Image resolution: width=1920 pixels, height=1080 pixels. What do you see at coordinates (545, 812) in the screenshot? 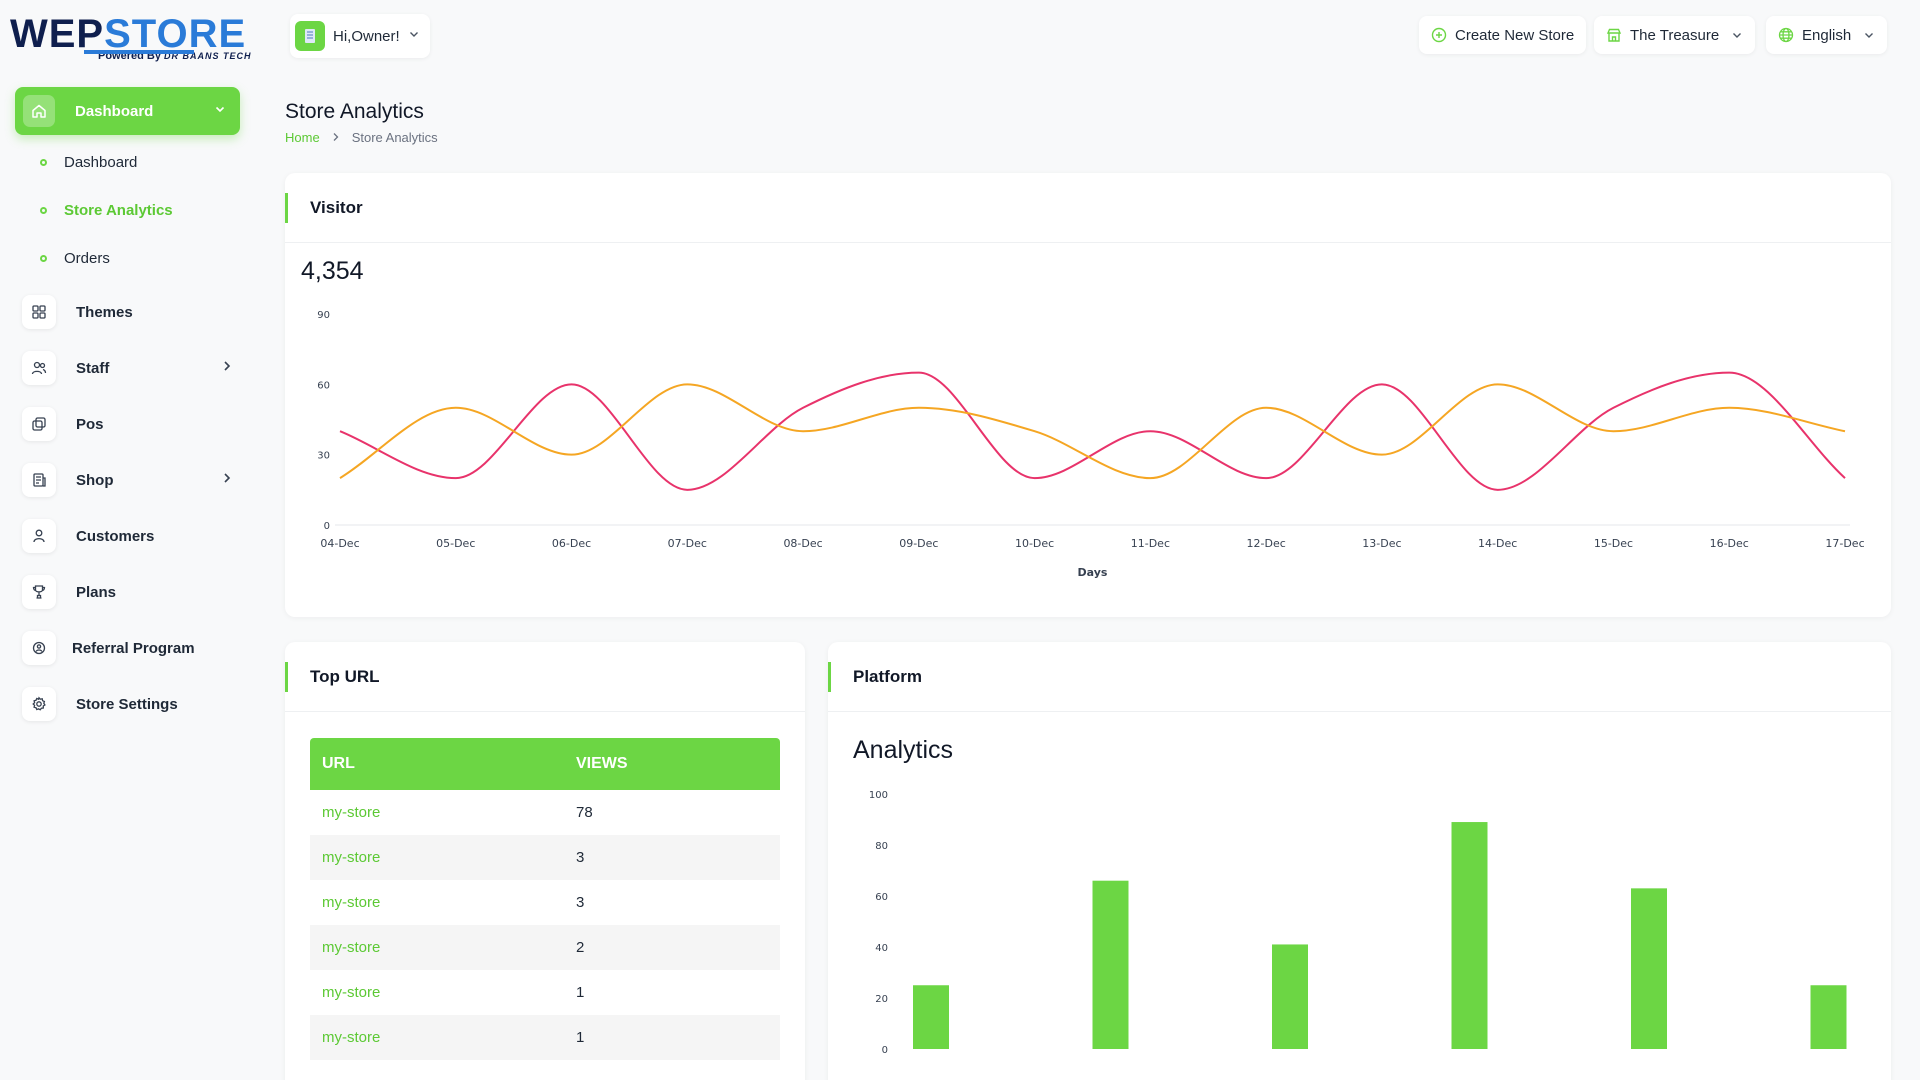
I see `table-row: my-store 78` at bounding box center [545, 812].